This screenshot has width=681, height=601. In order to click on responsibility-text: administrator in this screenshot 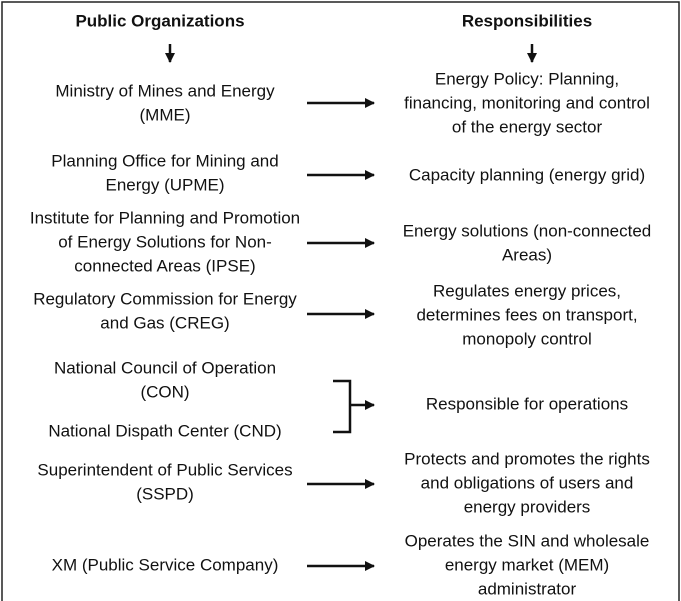, I will do `click(527, 588)`.